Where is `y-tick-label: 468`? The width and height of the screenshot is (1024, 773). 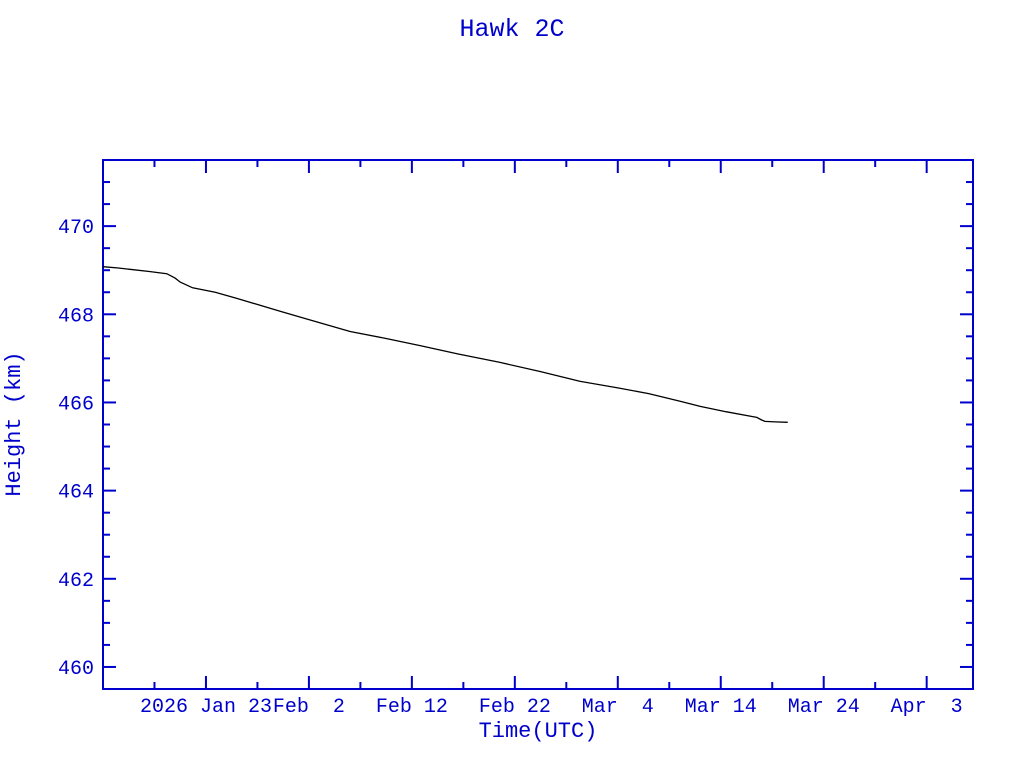
y-tick-label: 468 is located at coordinates (76, 316).